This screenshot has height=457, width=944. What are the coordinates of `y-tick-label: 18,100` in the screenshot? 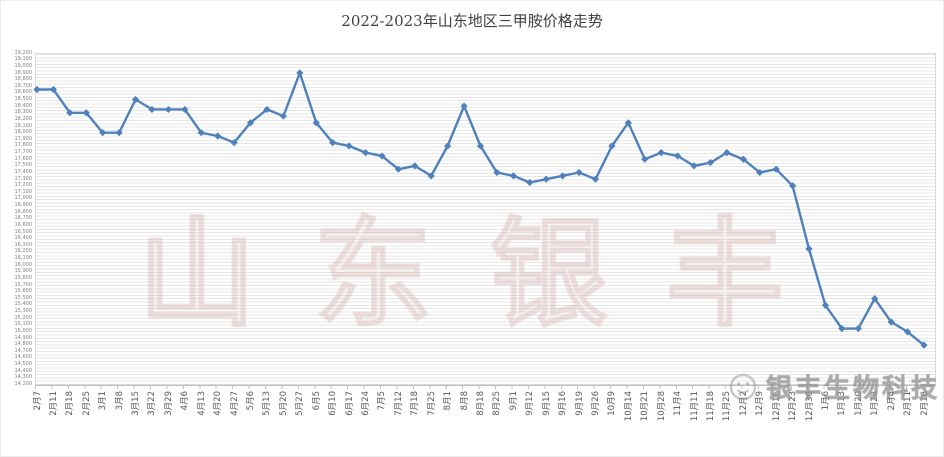 It's located at (23, 125).